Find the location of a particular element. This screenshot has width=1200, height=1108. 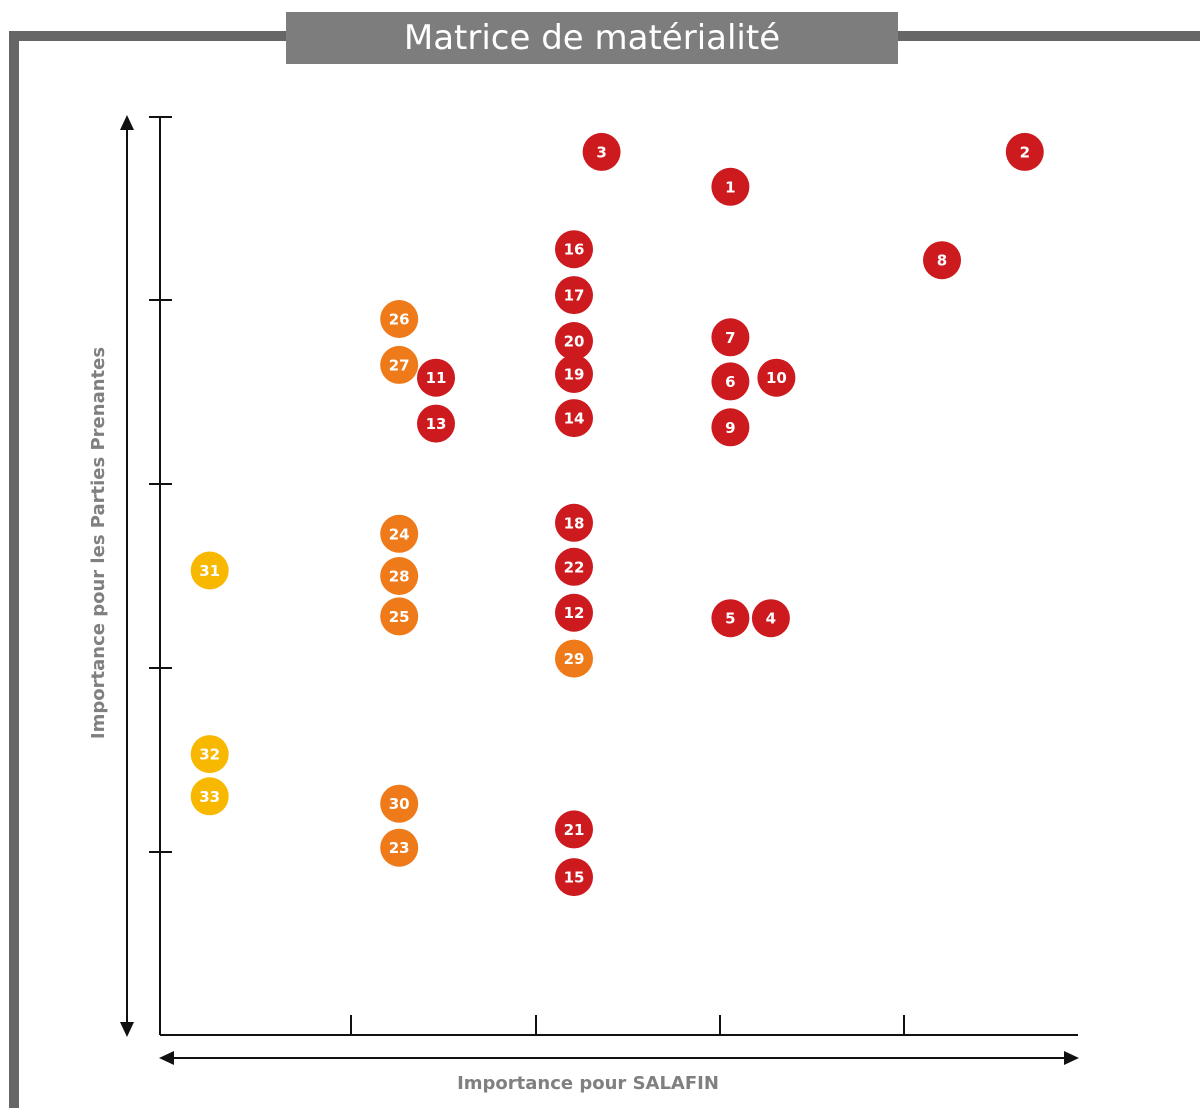

data-point-31: 31 is located at coordinates (209, 570).